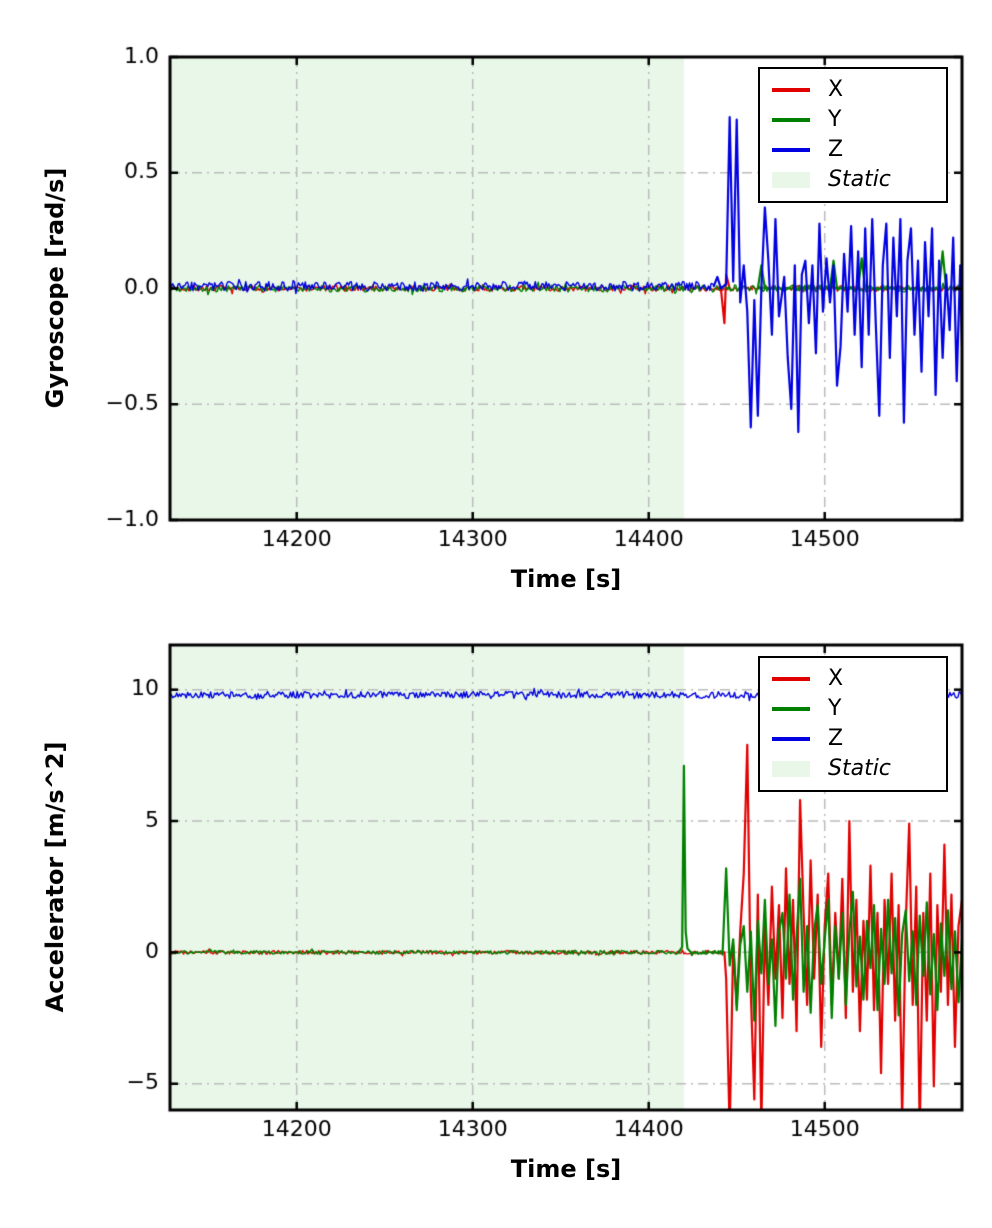 The height and width of the screenshot is (1228, 992). What do you see at coordinates (55, 288) in the screenshot?
I see `gyroscope-y-axis-label: Gyroscope [rad/s]` at bounding box center [55, 288].